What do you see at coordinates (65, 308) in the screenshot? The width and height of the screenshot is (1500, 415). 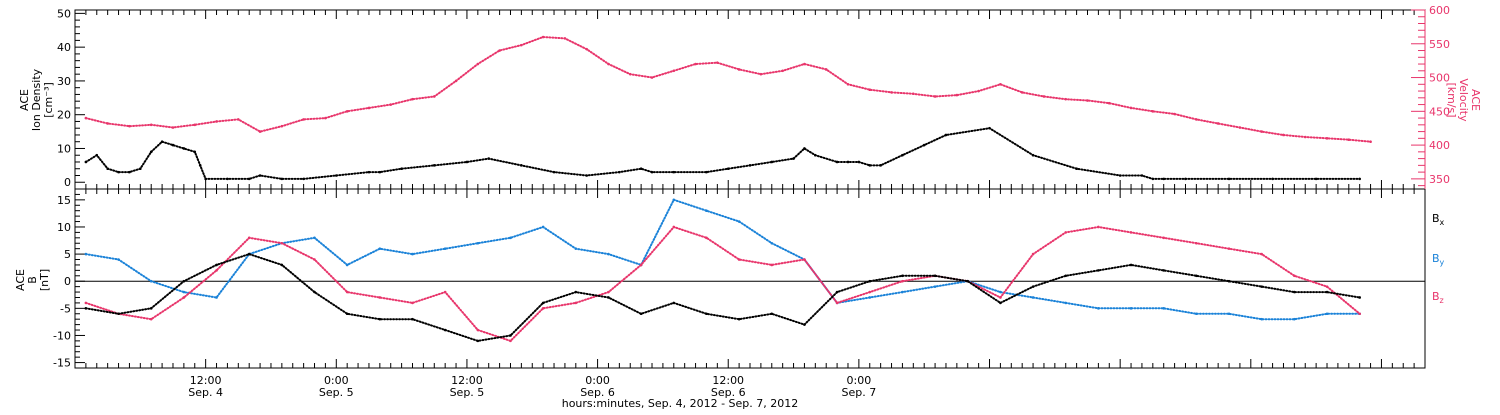 I see `field-tick-label--5: -5` at bounding box center [65, 308].